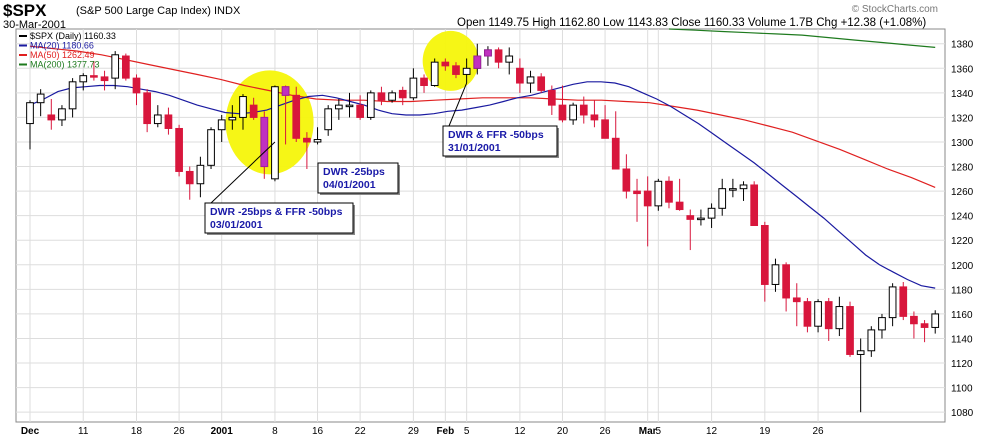  I want to click on legend-label: MA(50) 1262.49, so click(62, 55).